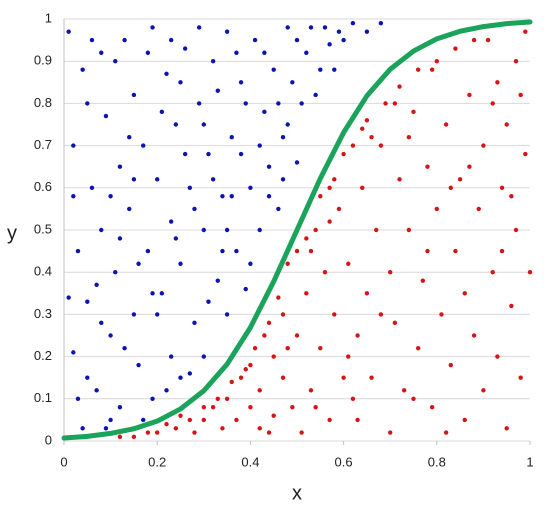 This screenshot has height=515, width=553. Describe the element at coordinates (48, 439) in the screenshot. I see `y-tick-label: 0` at that location.